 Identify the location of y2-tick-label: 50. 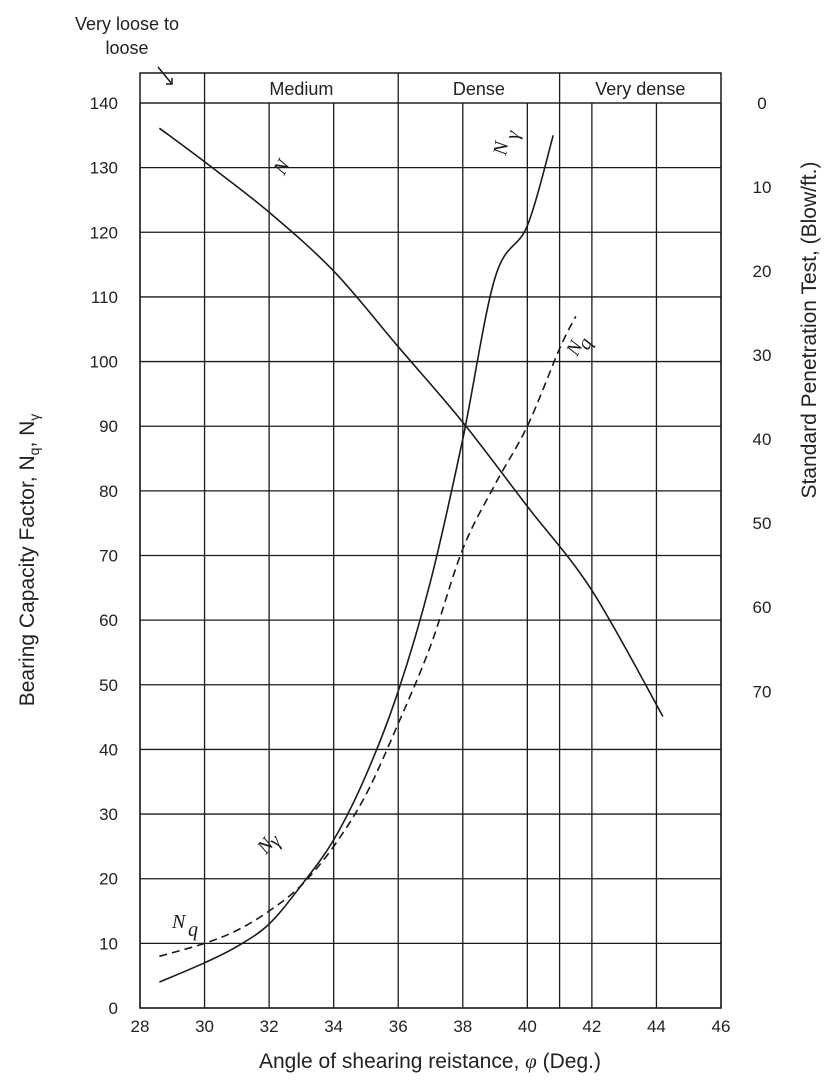
(762, 523).